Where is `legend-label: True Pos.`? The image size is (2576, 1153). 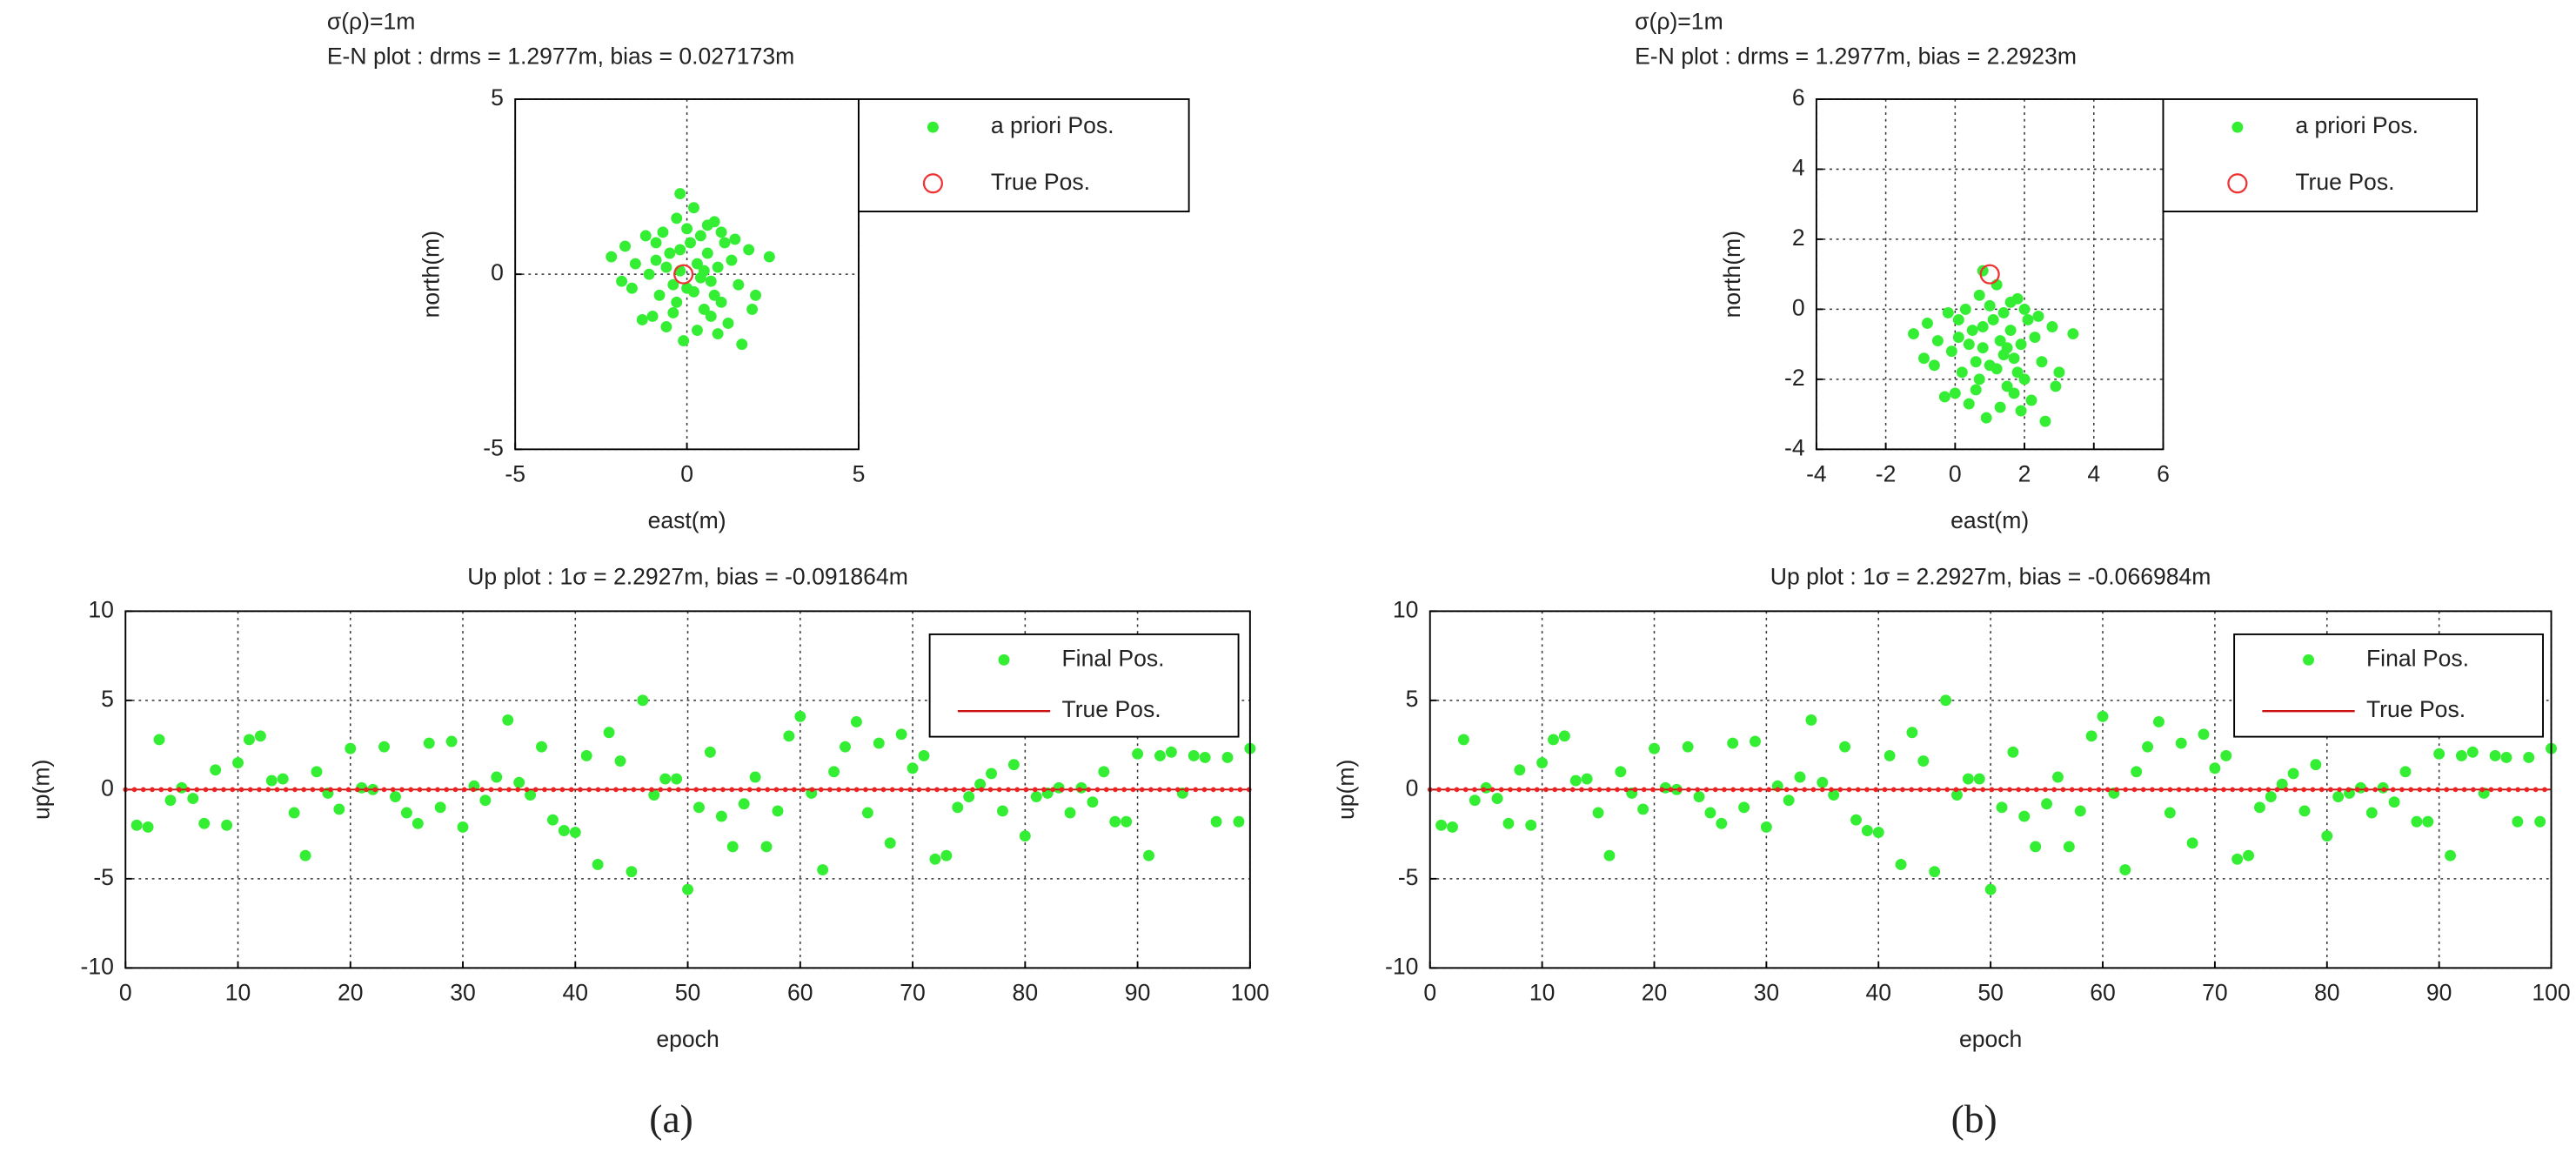 legend-label: True Pos. is located at coordinates (2344, 182).